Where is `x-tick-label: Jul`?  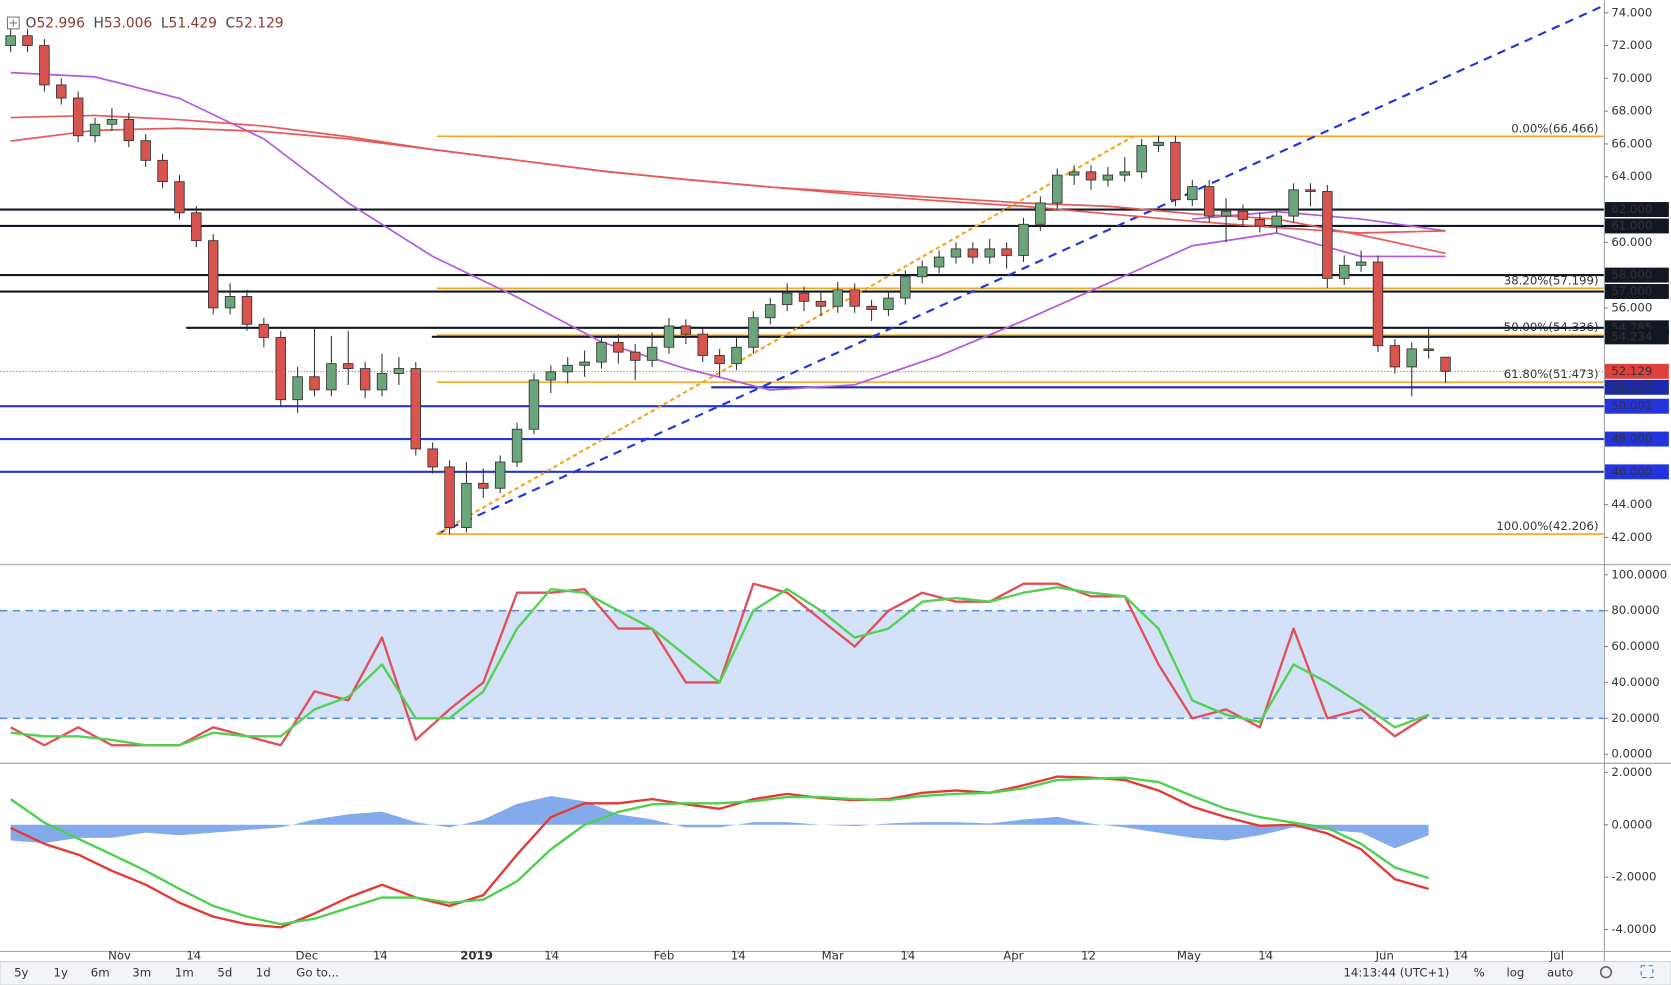 x-tick-label: Jul is located at coordinates (1556, 956).